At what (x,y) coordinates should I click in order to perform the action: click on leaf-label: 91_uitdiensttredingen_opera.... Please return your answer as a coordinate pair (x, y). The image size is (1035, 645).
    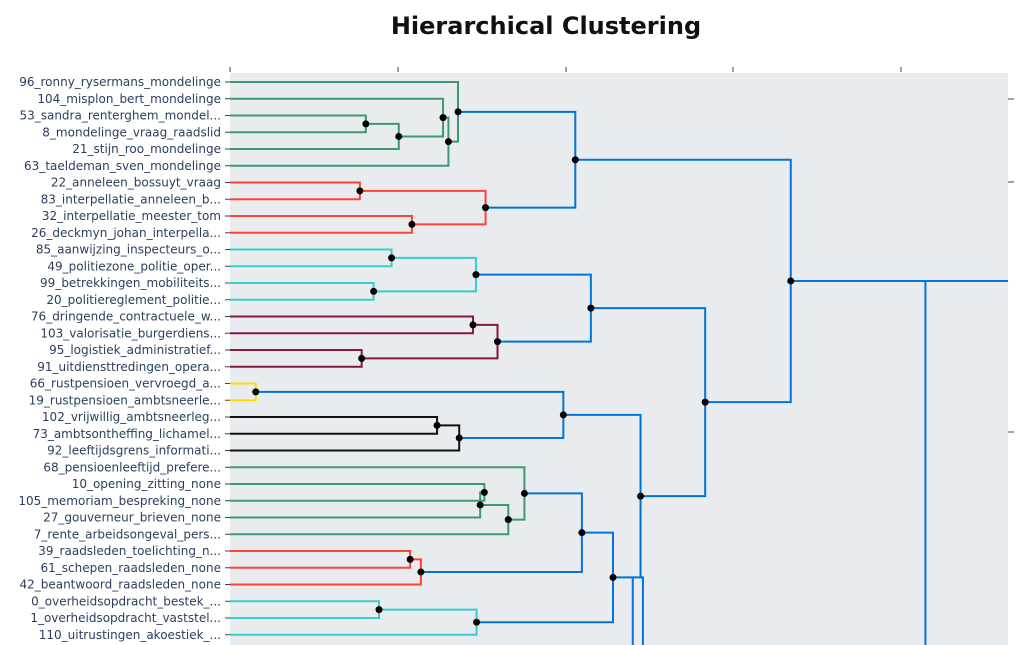
    Looking at the image, I should click on (129, 367).